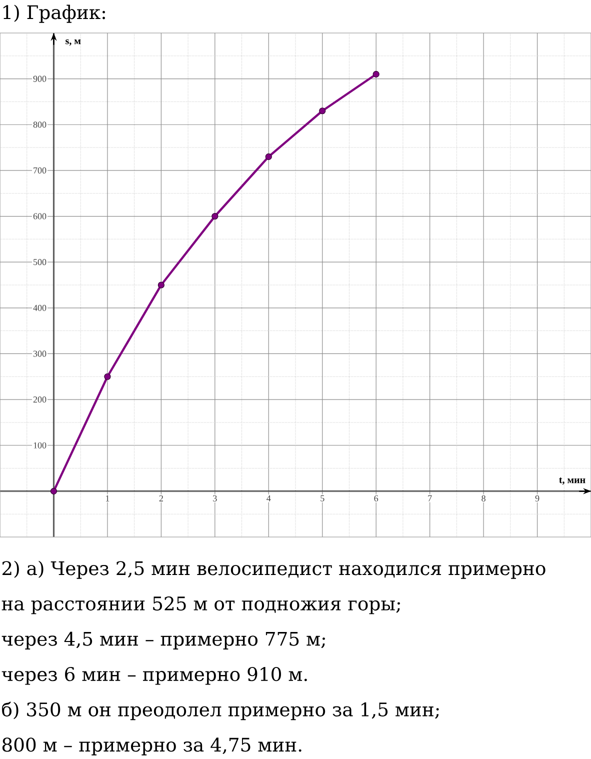  I want to click on x-axis-title: t, мин, so click(572, 481).